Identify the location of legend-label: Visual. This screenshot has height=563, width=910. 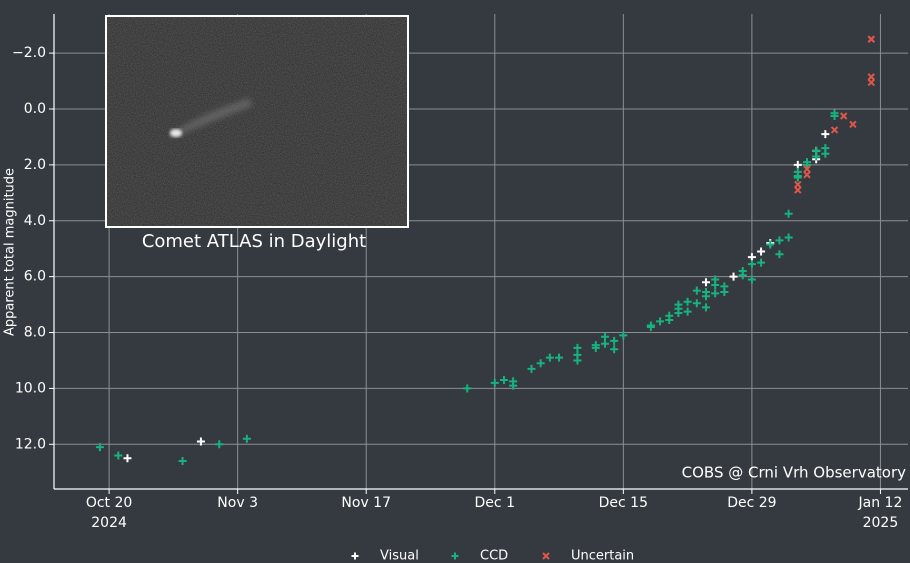
(399, 556).